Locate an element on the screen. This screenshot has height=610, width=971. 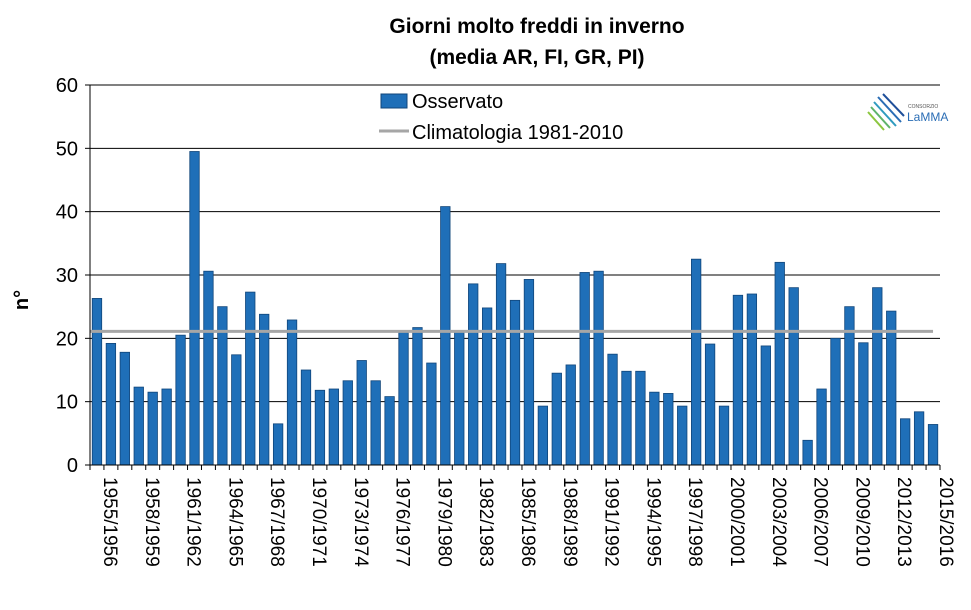
y-tick-labels: 0 10 20 30 40 50 60 is located at coordinates (67, 276).